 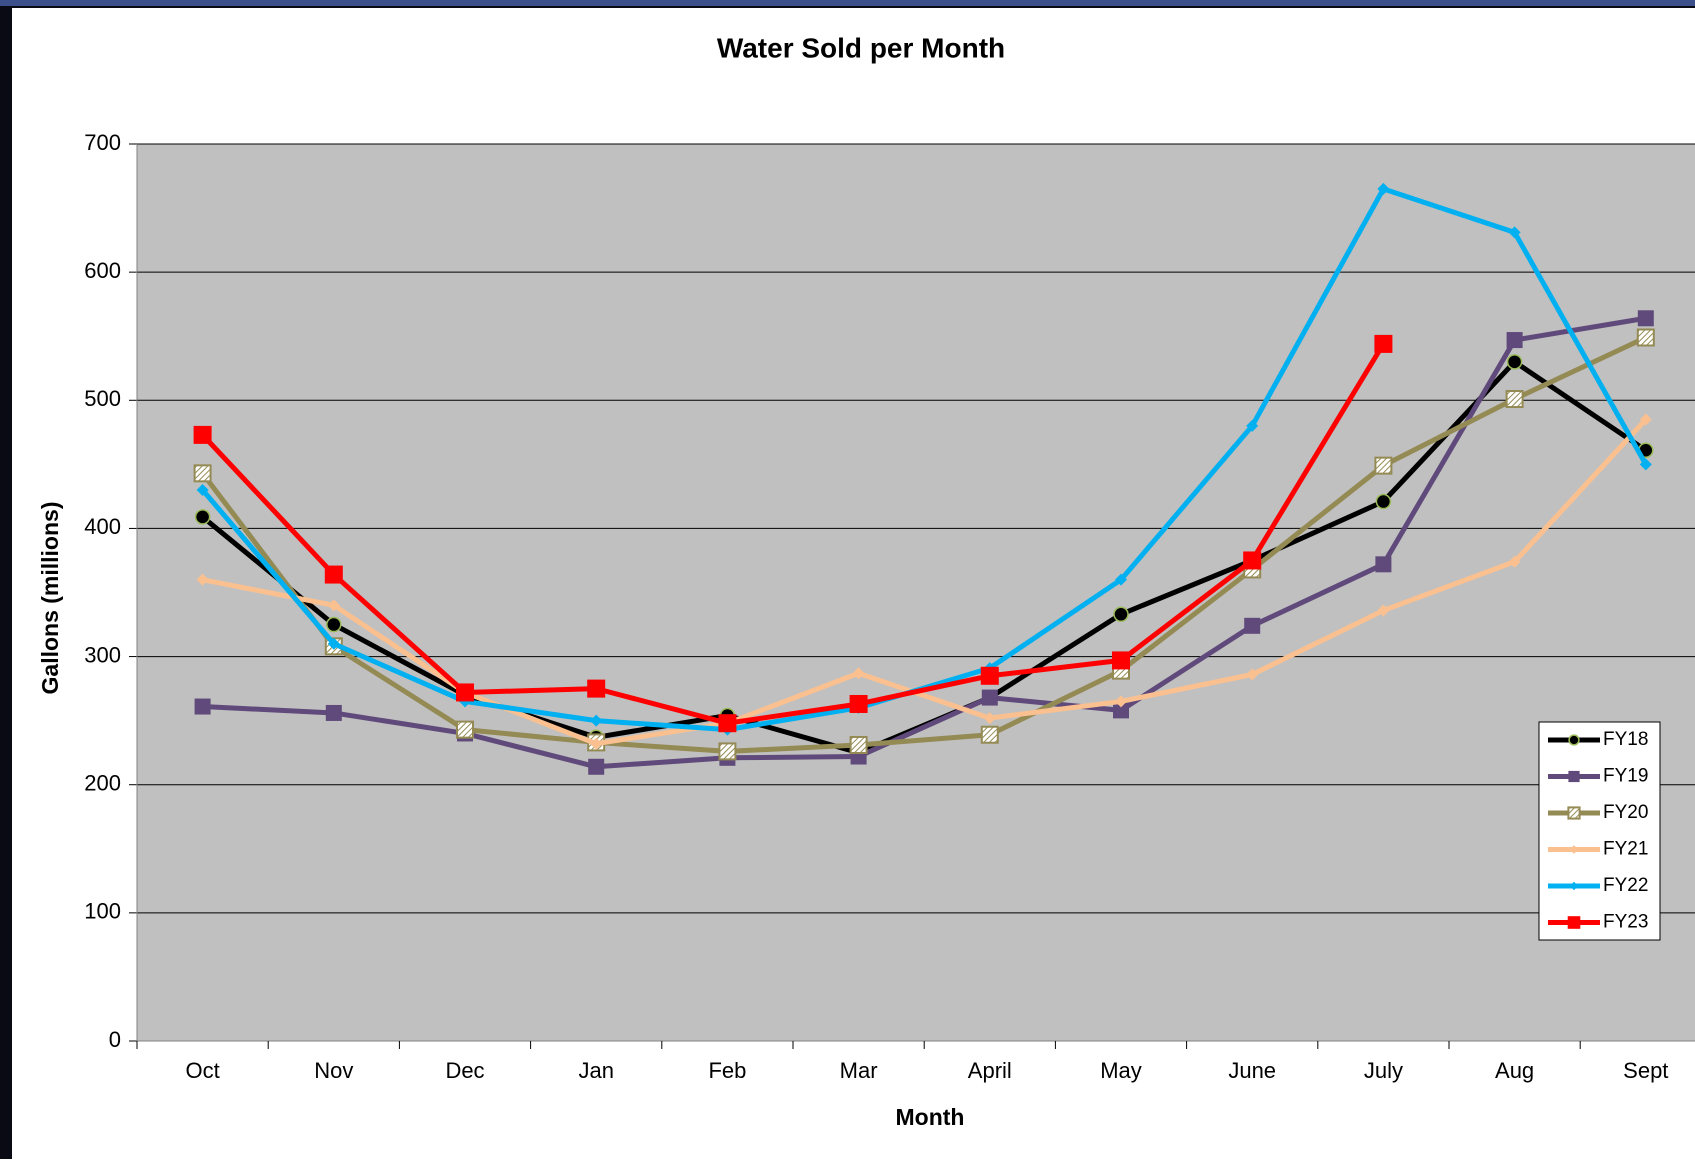 What do you see at coordinates (333, 1070) in the screenshot?
I see `x-tick-label: Nov` at bounding box center [333, 1070].